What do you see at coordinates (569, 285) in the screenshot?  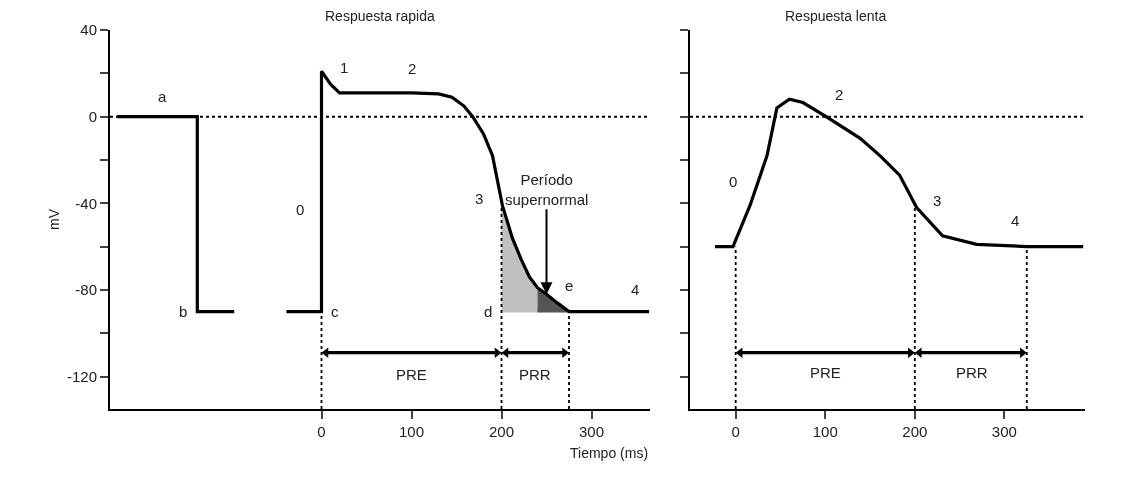 I see `annotation: e` at bounding box center [569, 285].